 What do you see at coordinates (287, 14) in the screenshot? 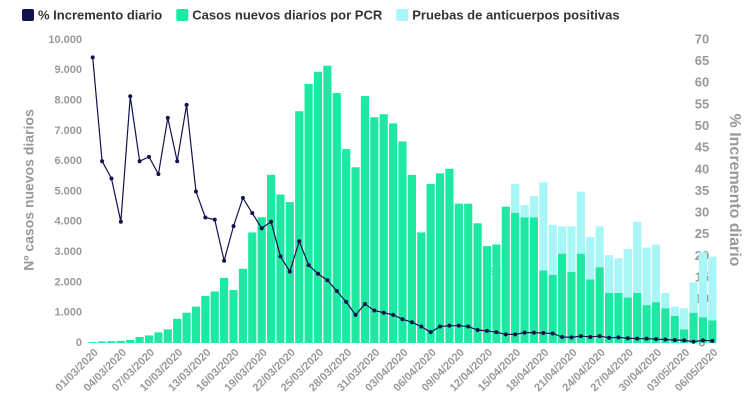
I see `legend-label: Casos nuevos diarios por PCR` at bounding box center [287, 14].